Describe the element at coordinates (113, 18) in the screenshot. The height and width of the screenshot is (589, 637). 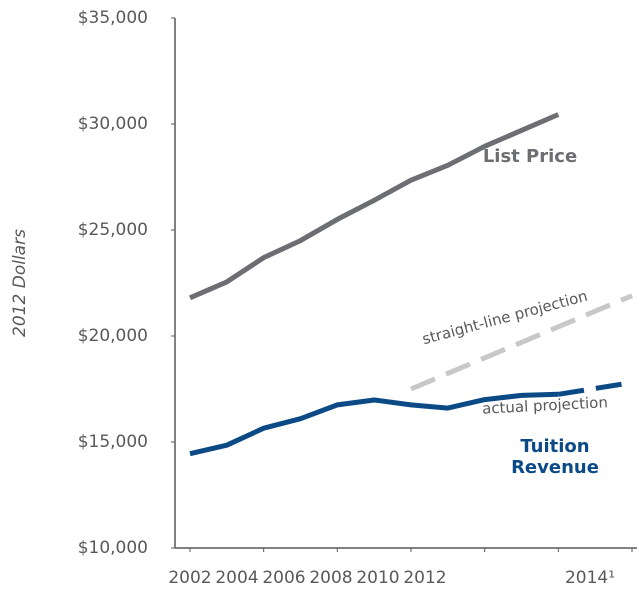
I see `y-tick-label: $35,000` at that location.